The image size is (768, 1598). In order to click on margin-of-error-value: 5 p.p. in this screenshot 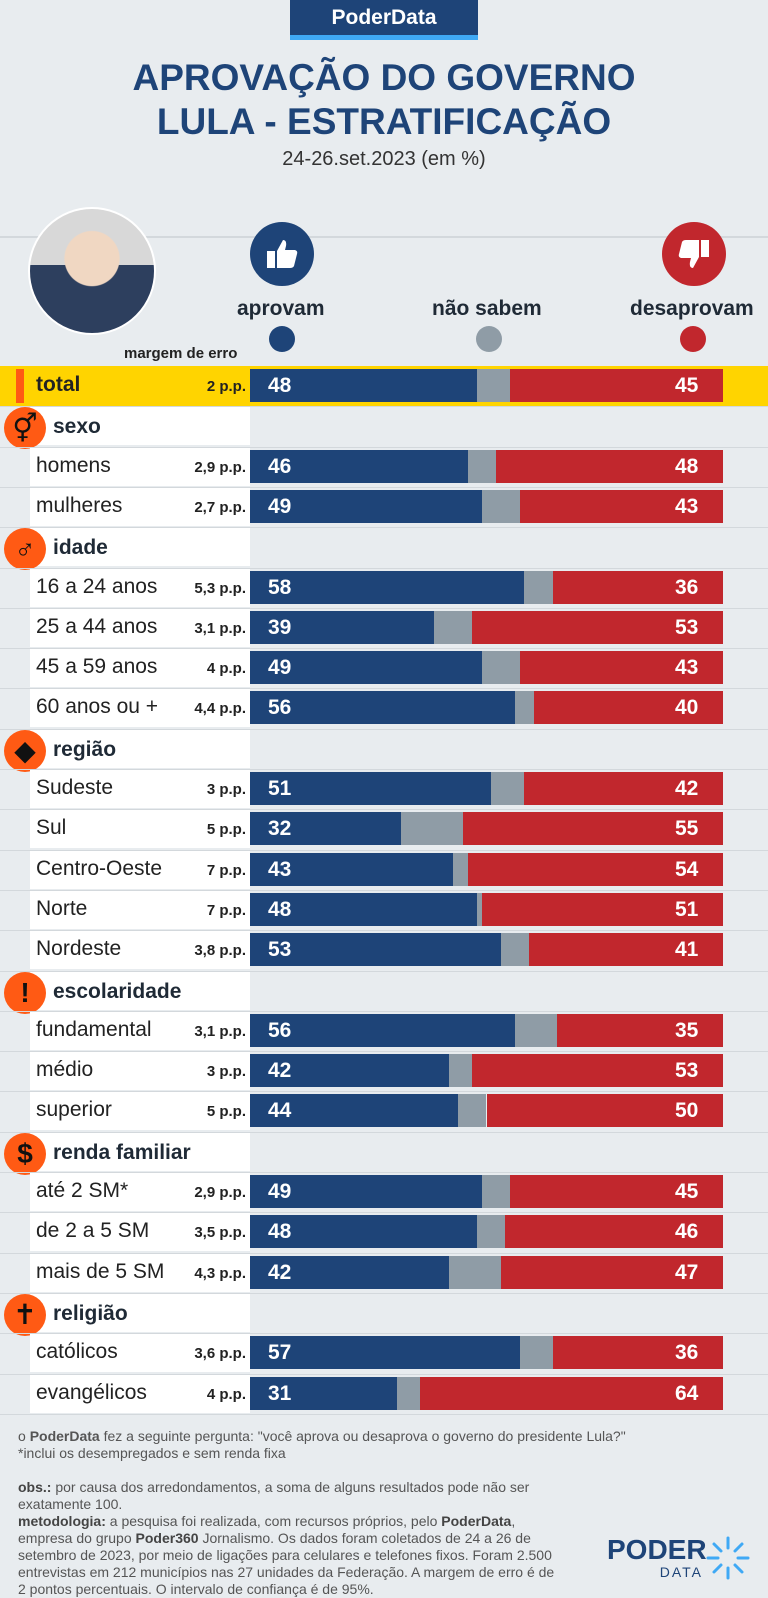, I will do `click(226, 830)`.